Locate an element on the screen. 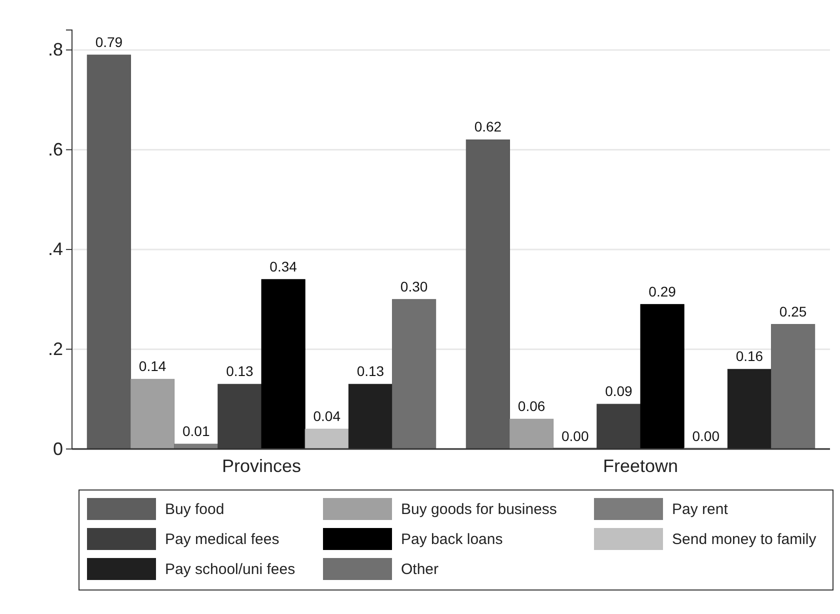  x-tick-label: Freetown is located at coordinates (640, 466).